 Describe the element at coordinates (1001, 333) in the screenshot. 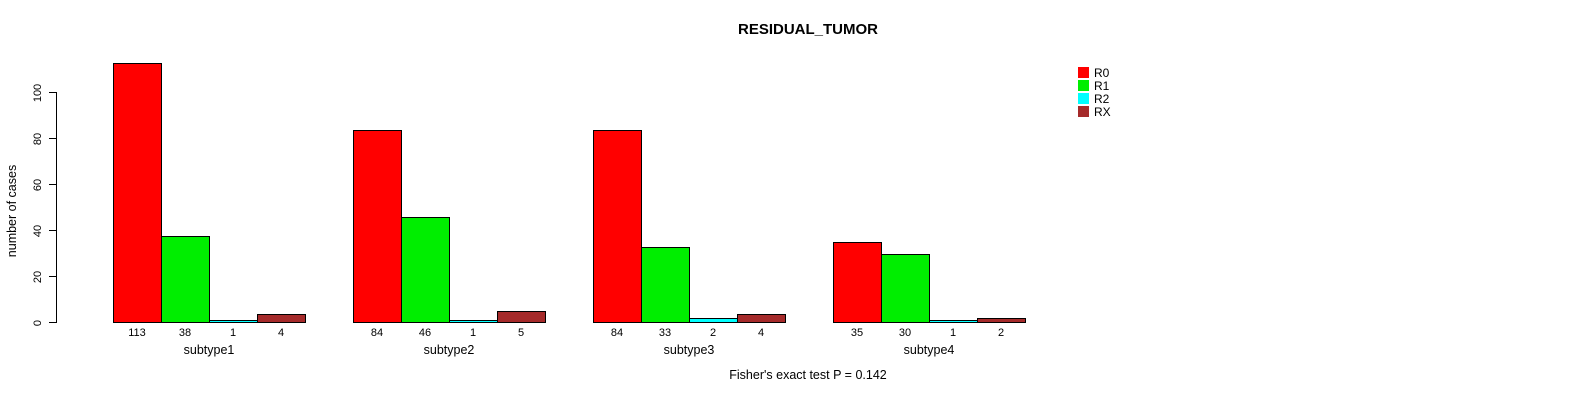

I see `bar-value-label-subtype4-RX: 2` at that location.